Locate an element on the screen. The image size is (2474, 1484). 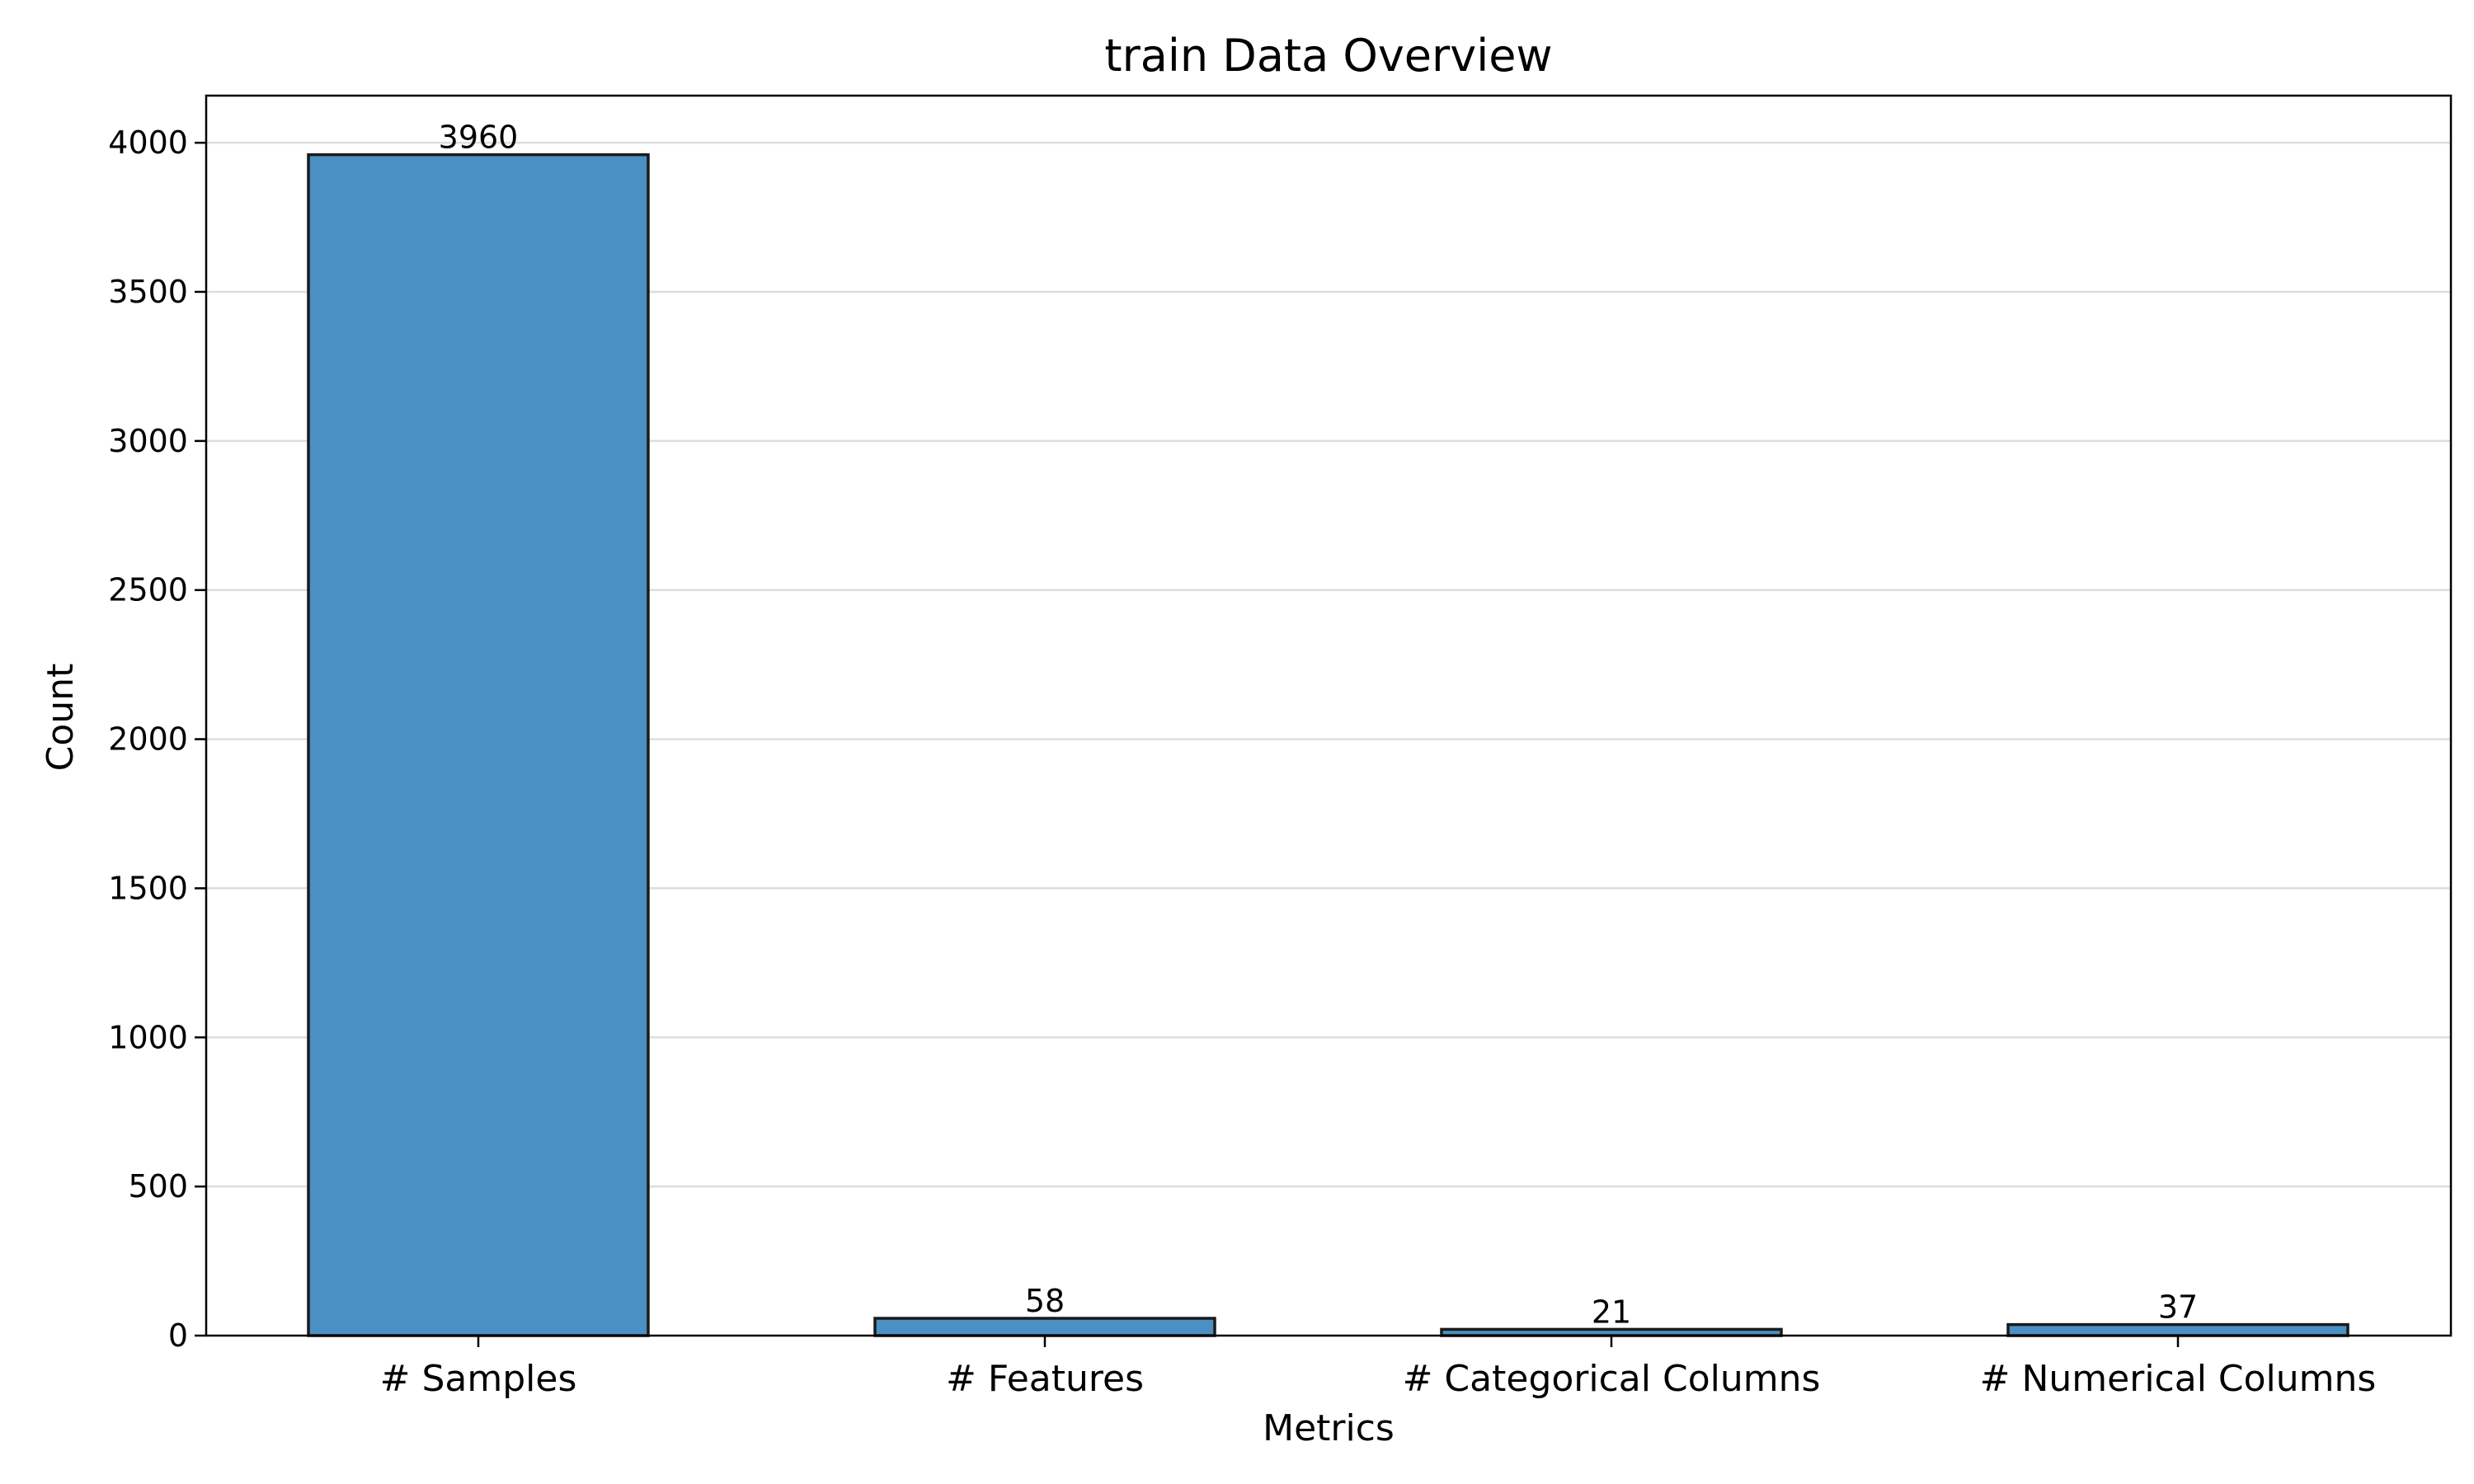
y-axis-title: Count is located at coordinates (61, 718).